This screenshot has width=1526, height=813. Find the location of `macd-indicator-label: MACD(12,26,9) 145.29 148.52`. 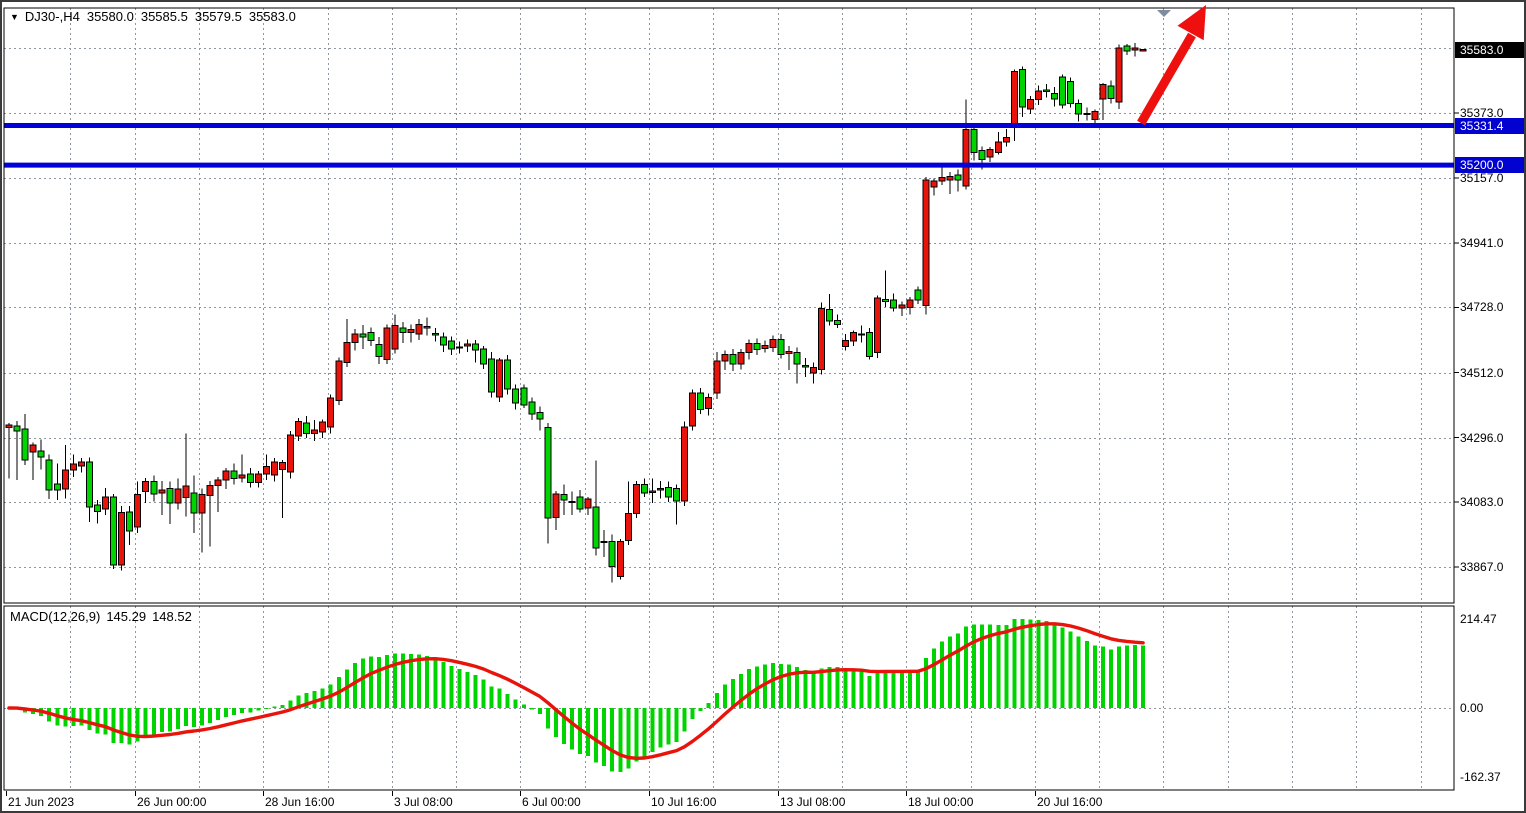

macd-indicator-label: MACD(12,26,9) 145.29 148.52 is located at coordinates (104, 616).